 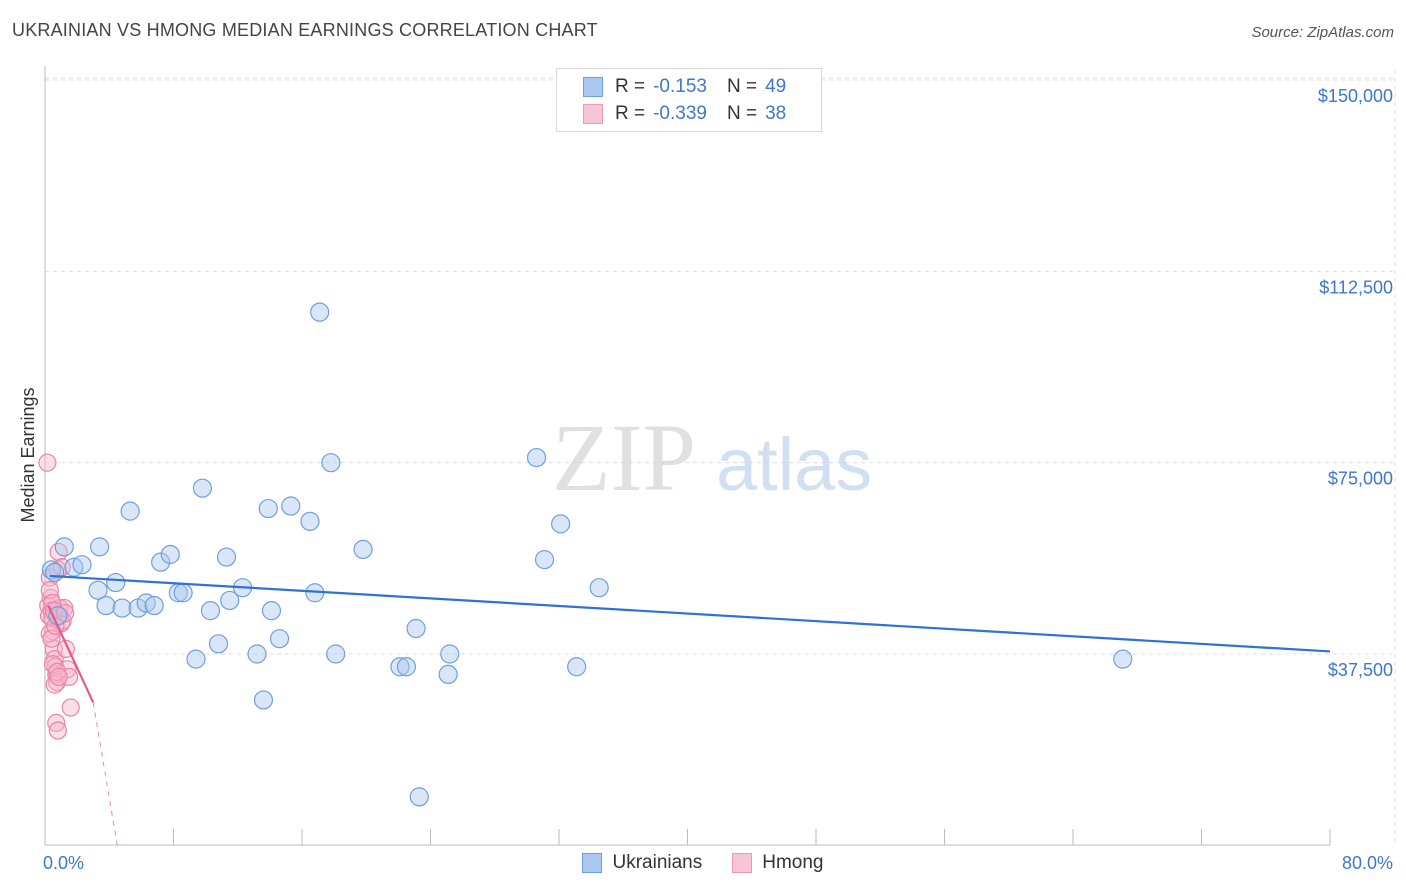 I want to click on legend-swatch-pink, so click(x=593, y=114).